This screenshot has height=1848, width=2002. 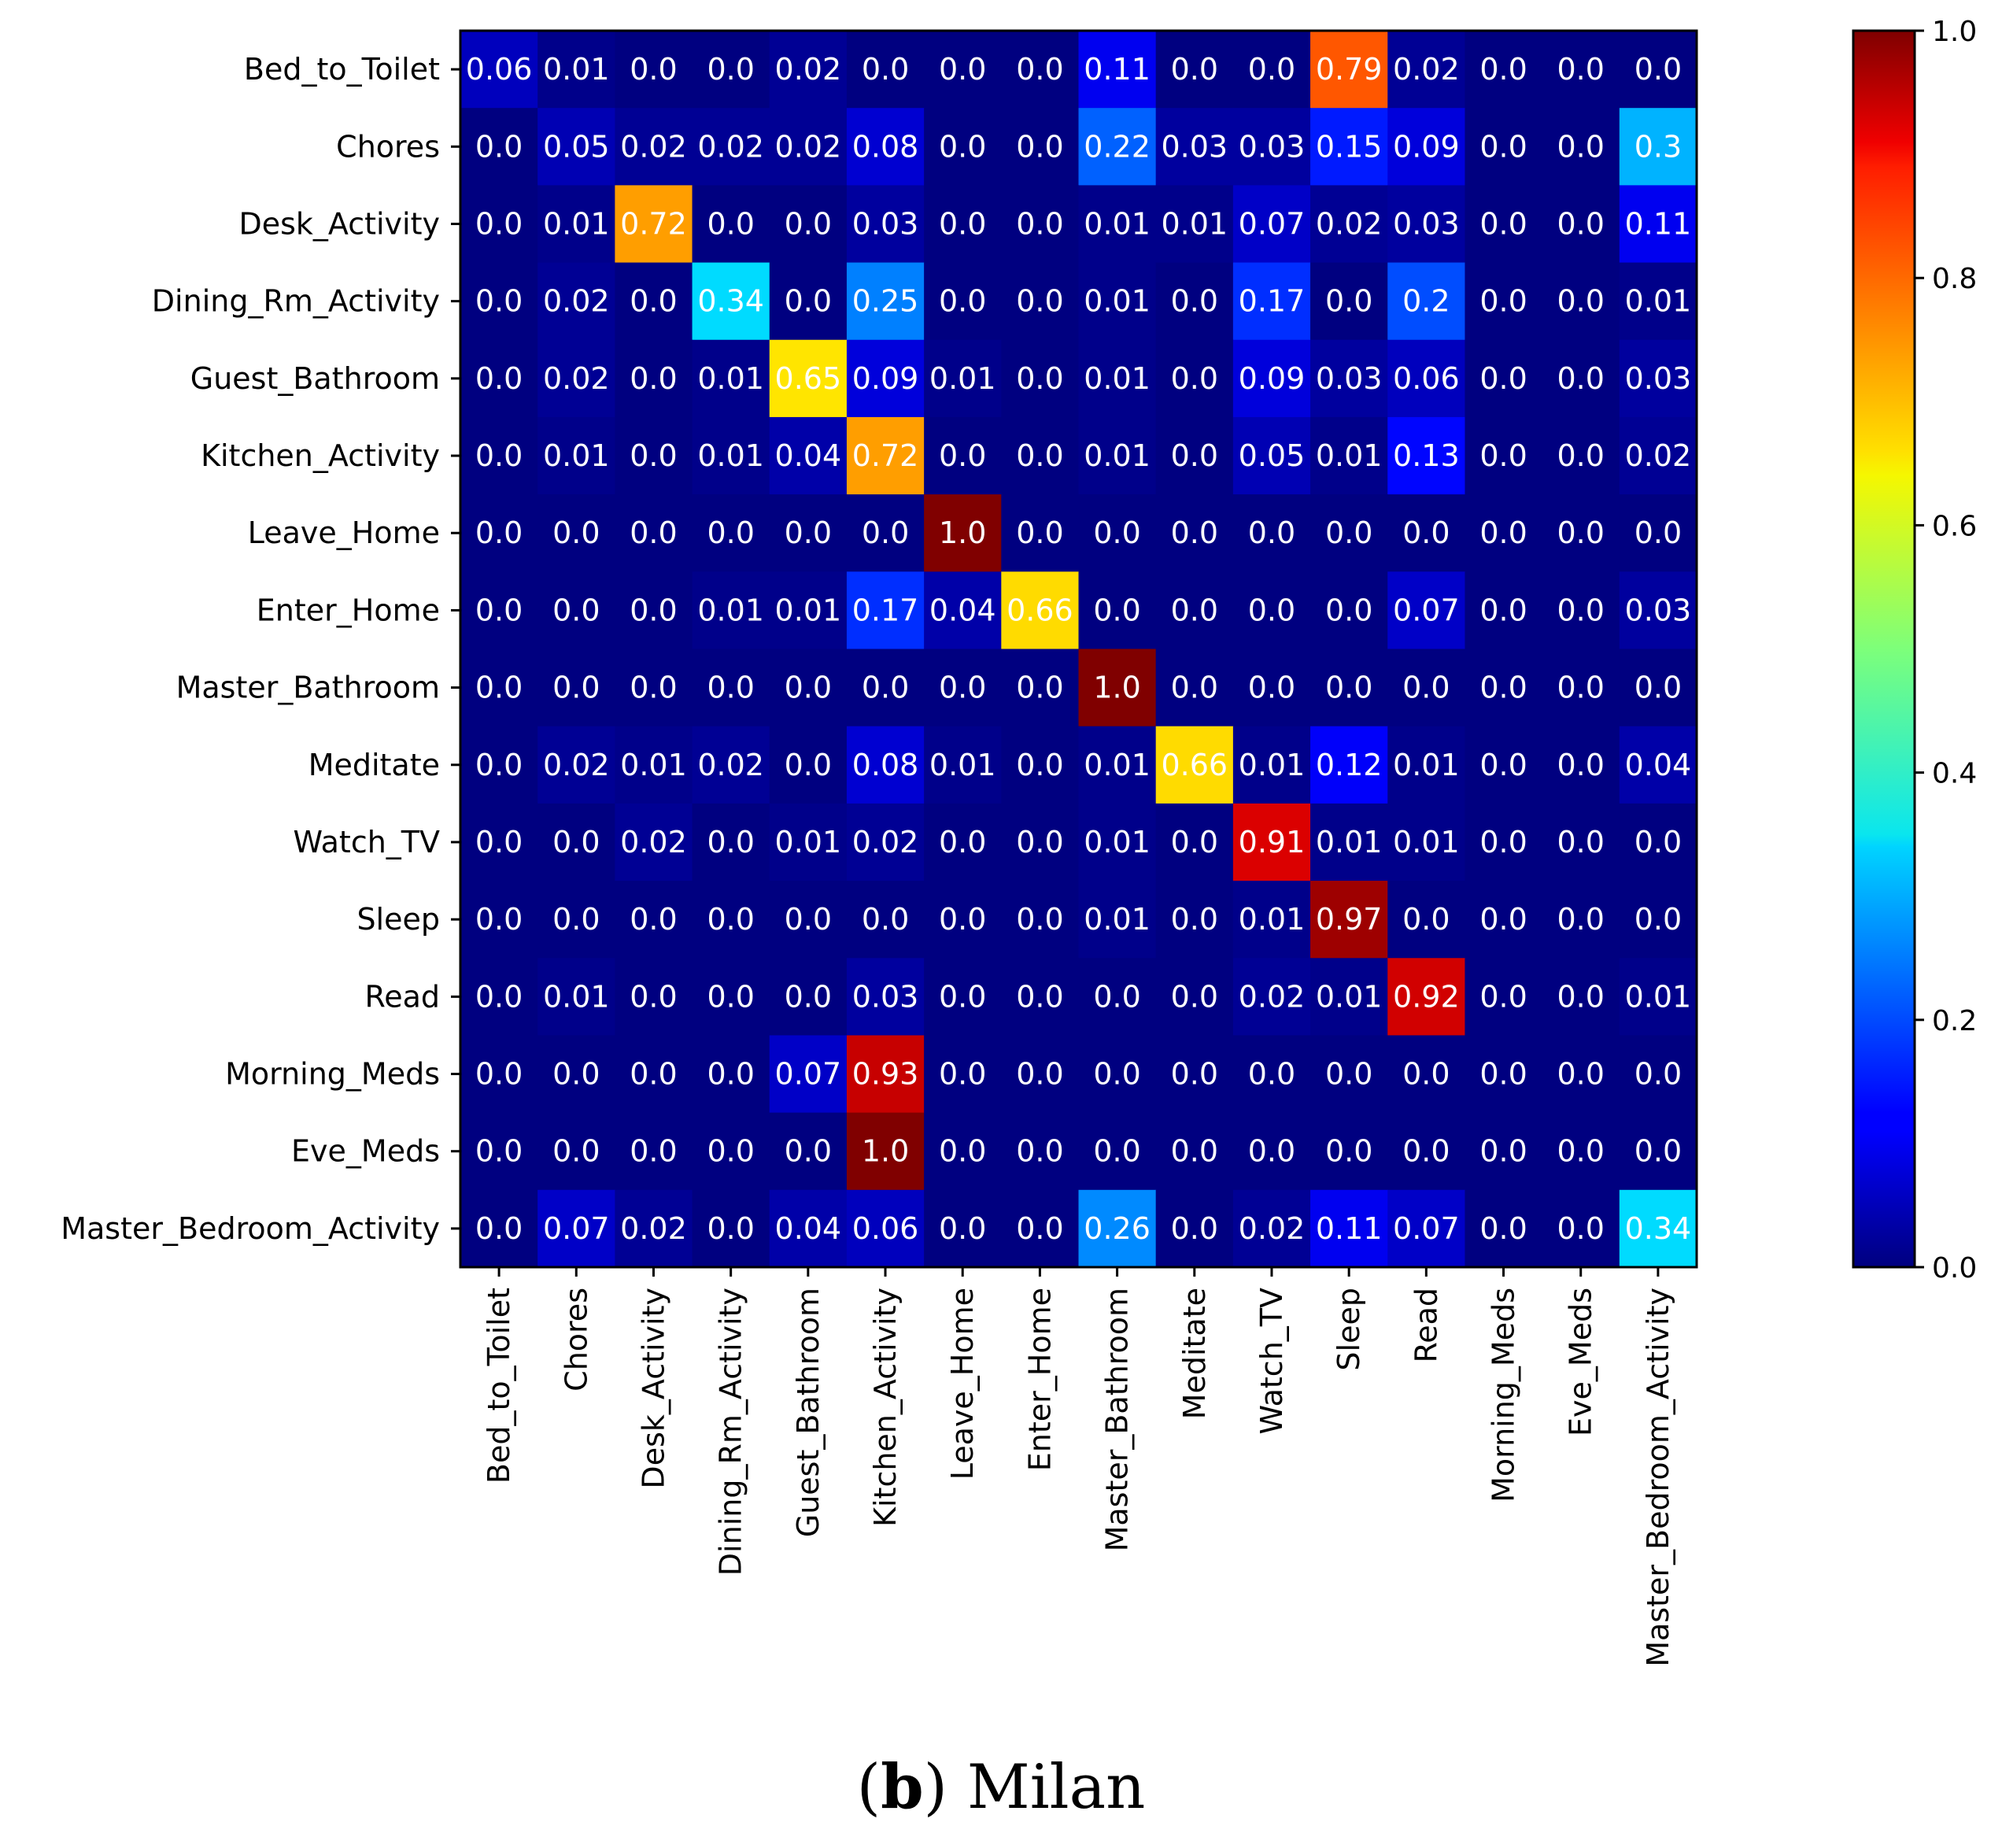 What do you see at coordinates (1349, 1228) in the screenshot?
I see `cell-value-label: 0.11` at bounding box center [1349, 1228].